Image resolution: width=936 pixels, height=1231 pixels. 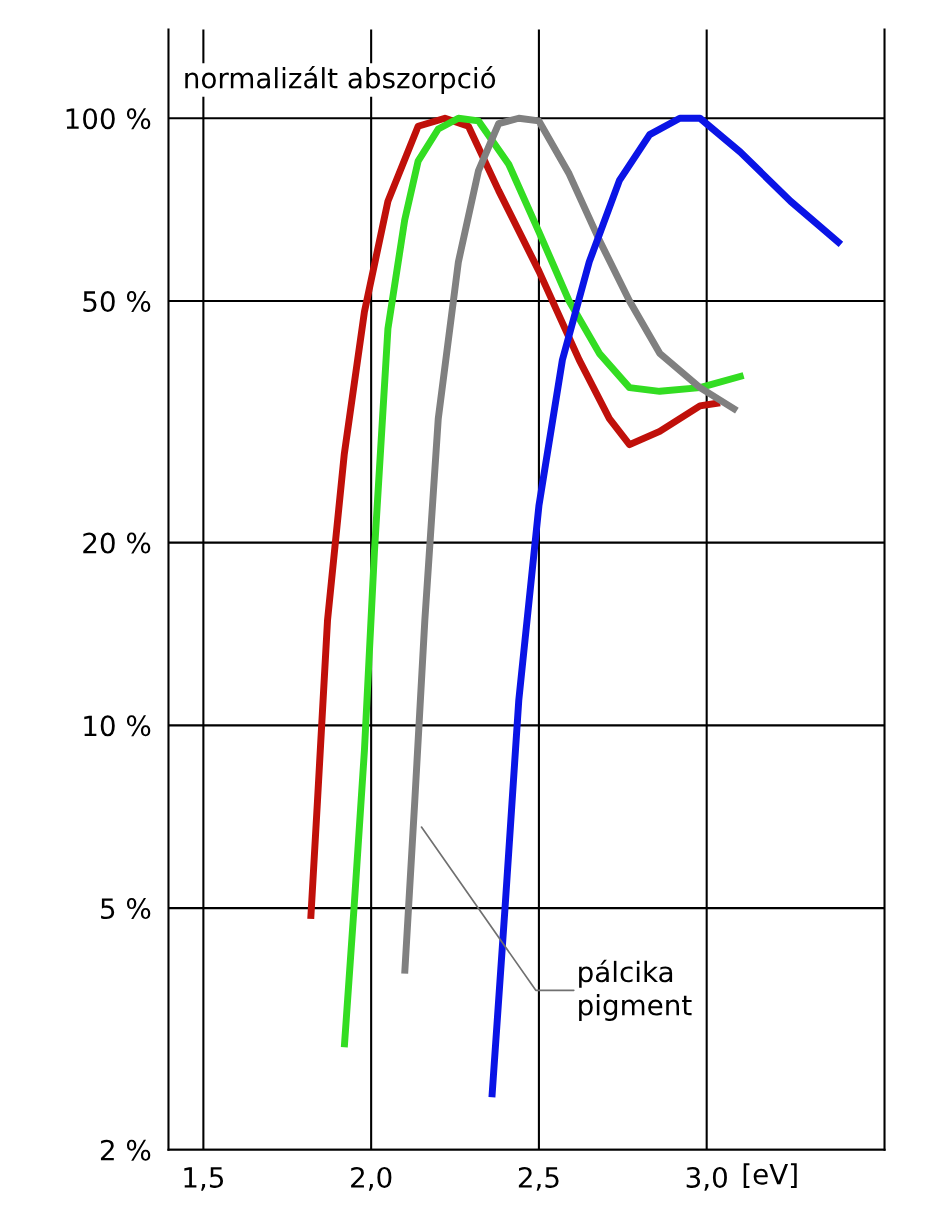 What do you see at coordinates (371, 1178) in the screenshot?
I see `x-tick-label: 2,0` at bounding box center [371, 1178].